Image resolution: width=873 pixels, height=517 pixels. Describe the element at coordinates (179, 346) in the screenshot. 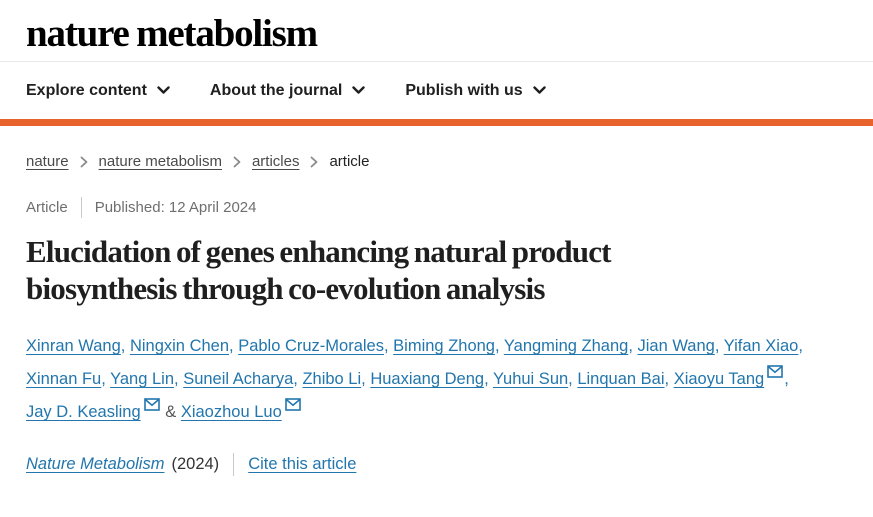

I see `author-link: Ningxin Chen` at that location.